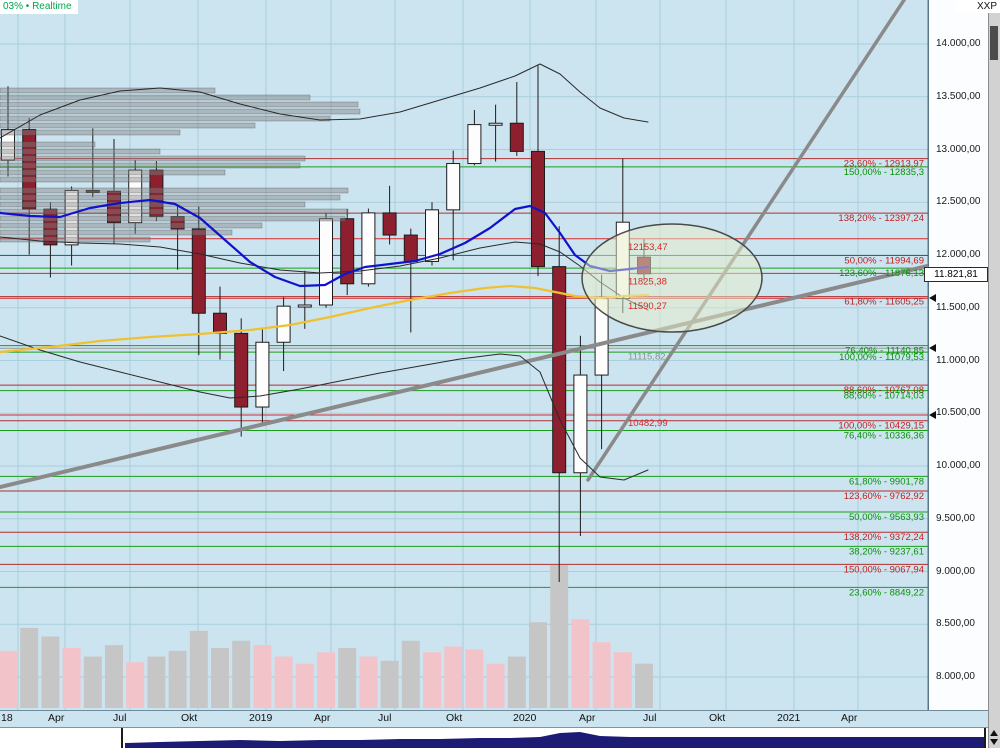  What do you see at coordinates (978, 6) in the screenshot?
I see `symbol-label: XXP` at bounding box center [978, 6].